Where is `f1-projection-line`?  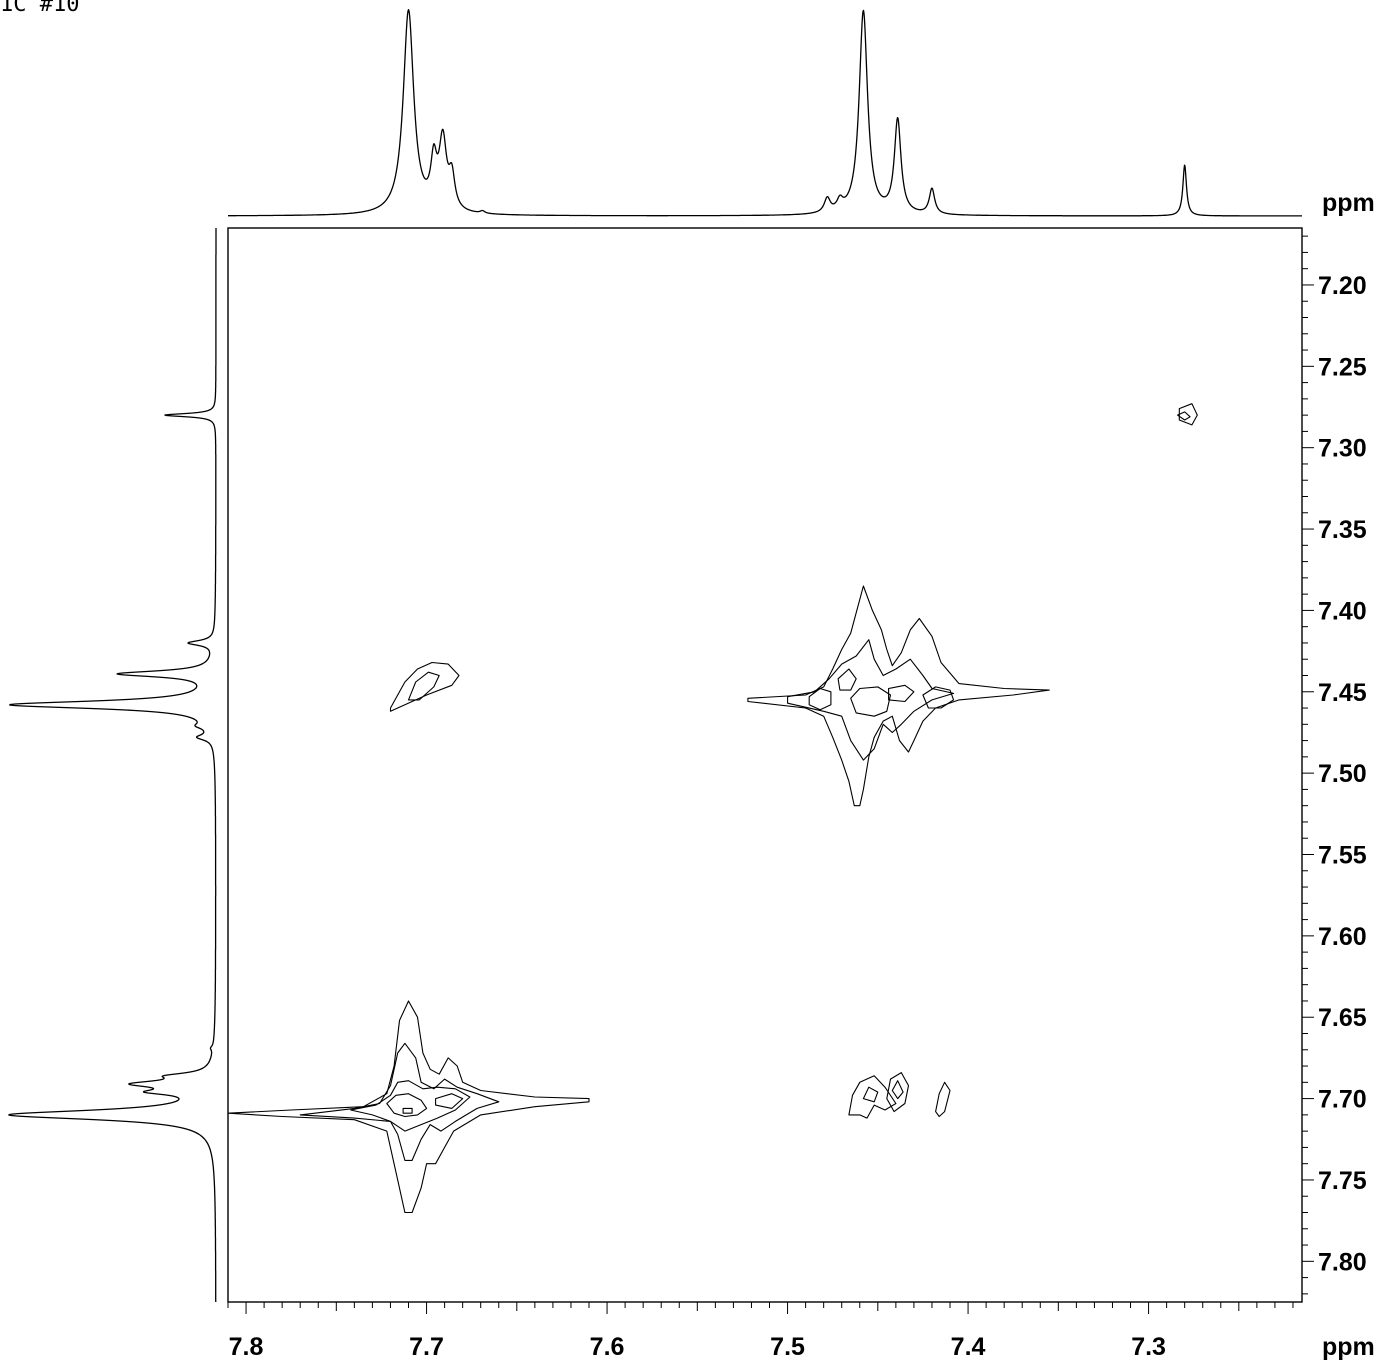 f1-projection-line is located at coordinates (112, 765).